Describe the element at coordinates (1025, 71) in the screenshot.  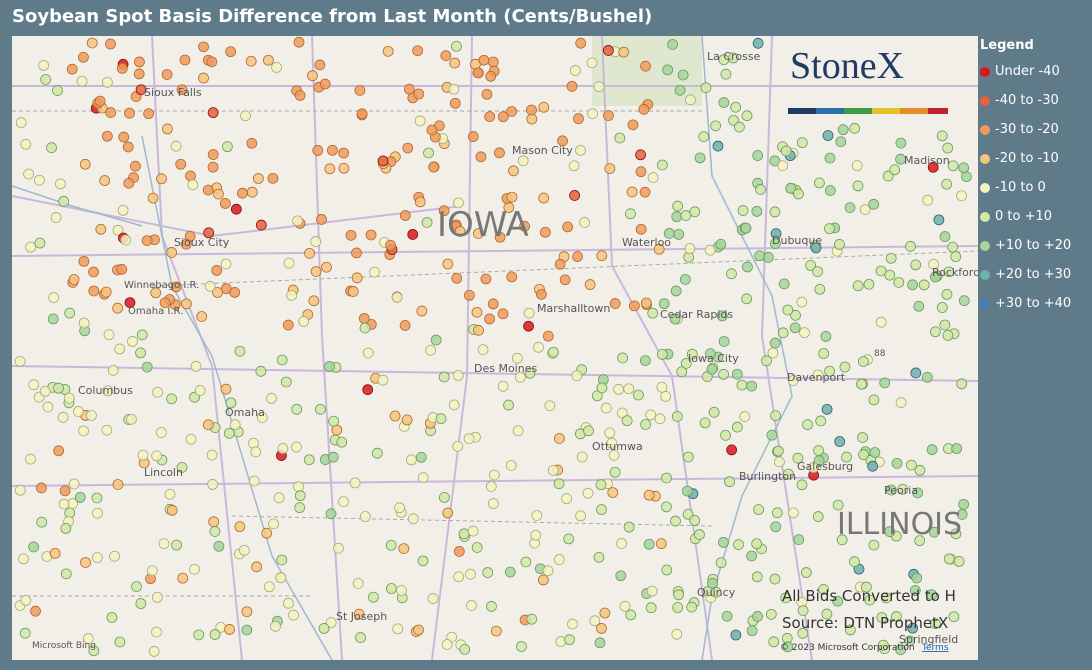
I see `legend-item: Under -40` at that location.